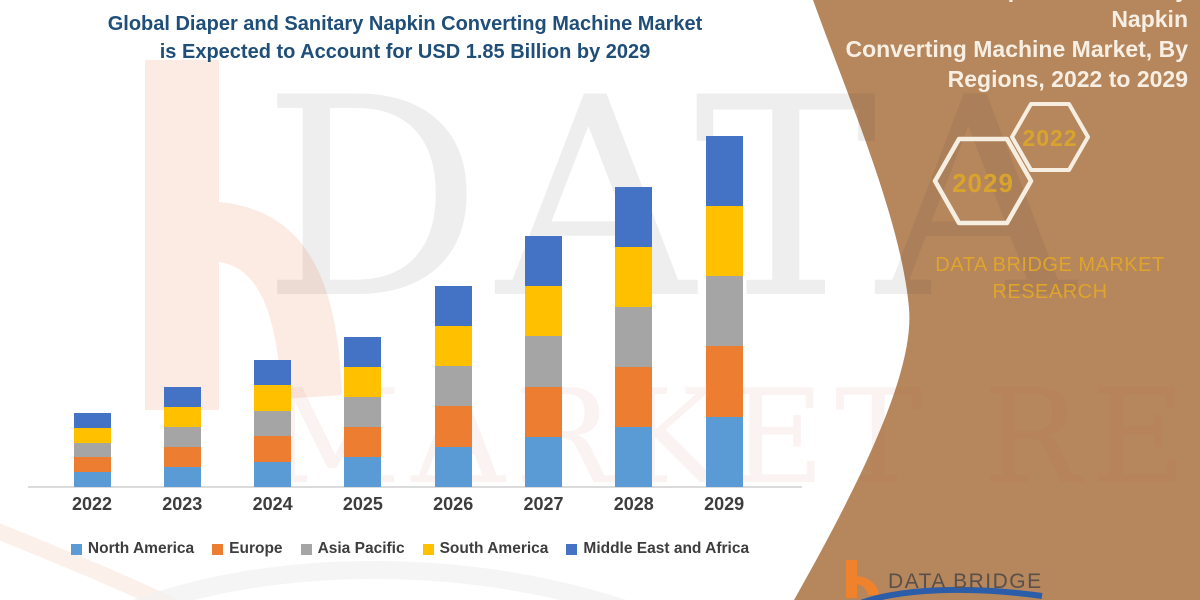 This screenshot has width=1200, height=600. What do you see at coordinates (453, 346) in the screenshot?
I see `bar-segment-2026-south-america` at bounding box center [453, 346].